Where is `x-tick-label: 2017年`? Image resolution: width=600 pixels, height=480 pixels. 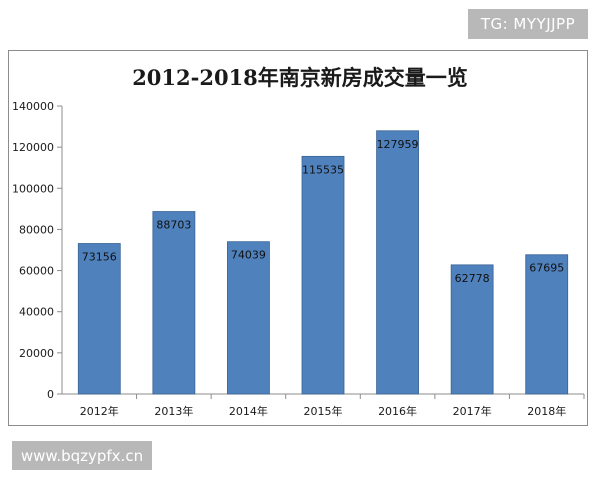 x-tick-label: 2017年 is located at coordinates (472, 411).